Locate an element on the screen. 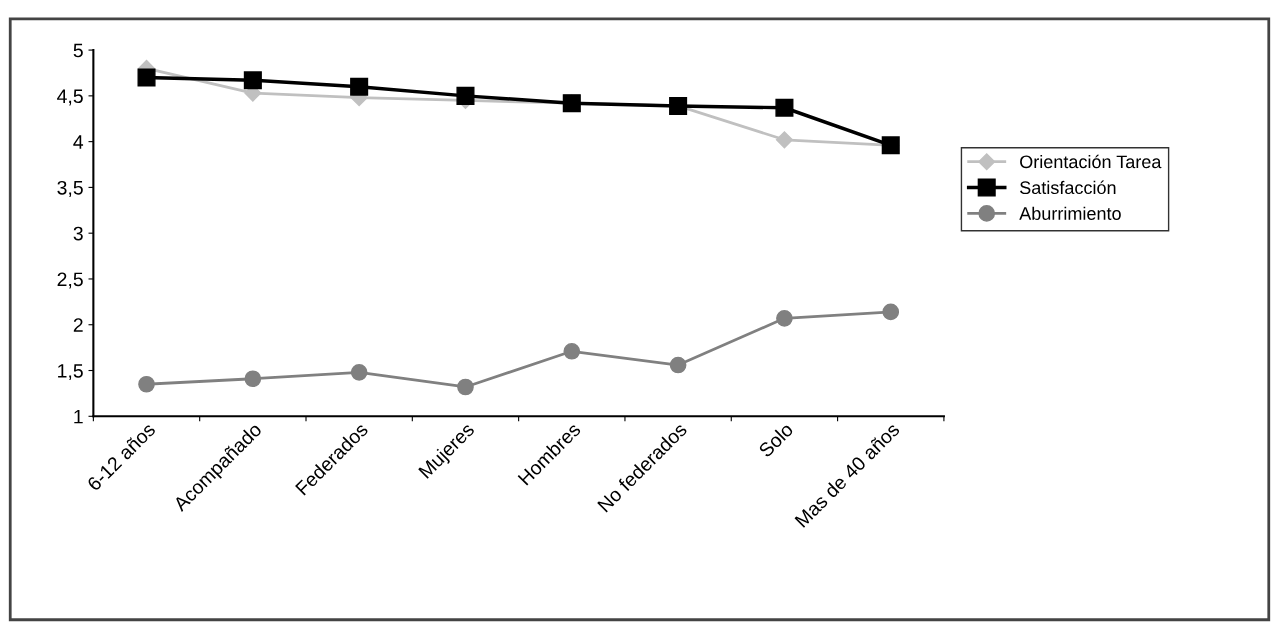 The height and width of the screenshot is (626, 1279). y-tick-label: 2,5 is located at coordinates (70, 280).